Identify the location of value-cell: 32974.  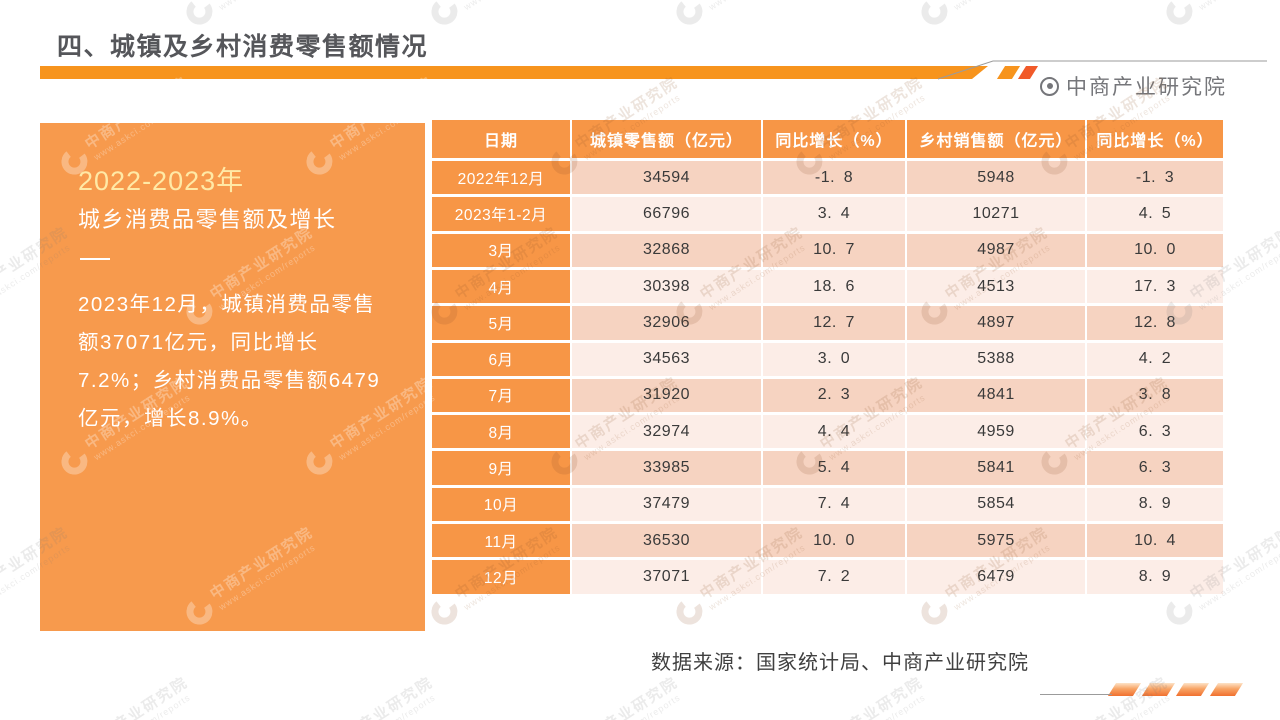
(666, 432).